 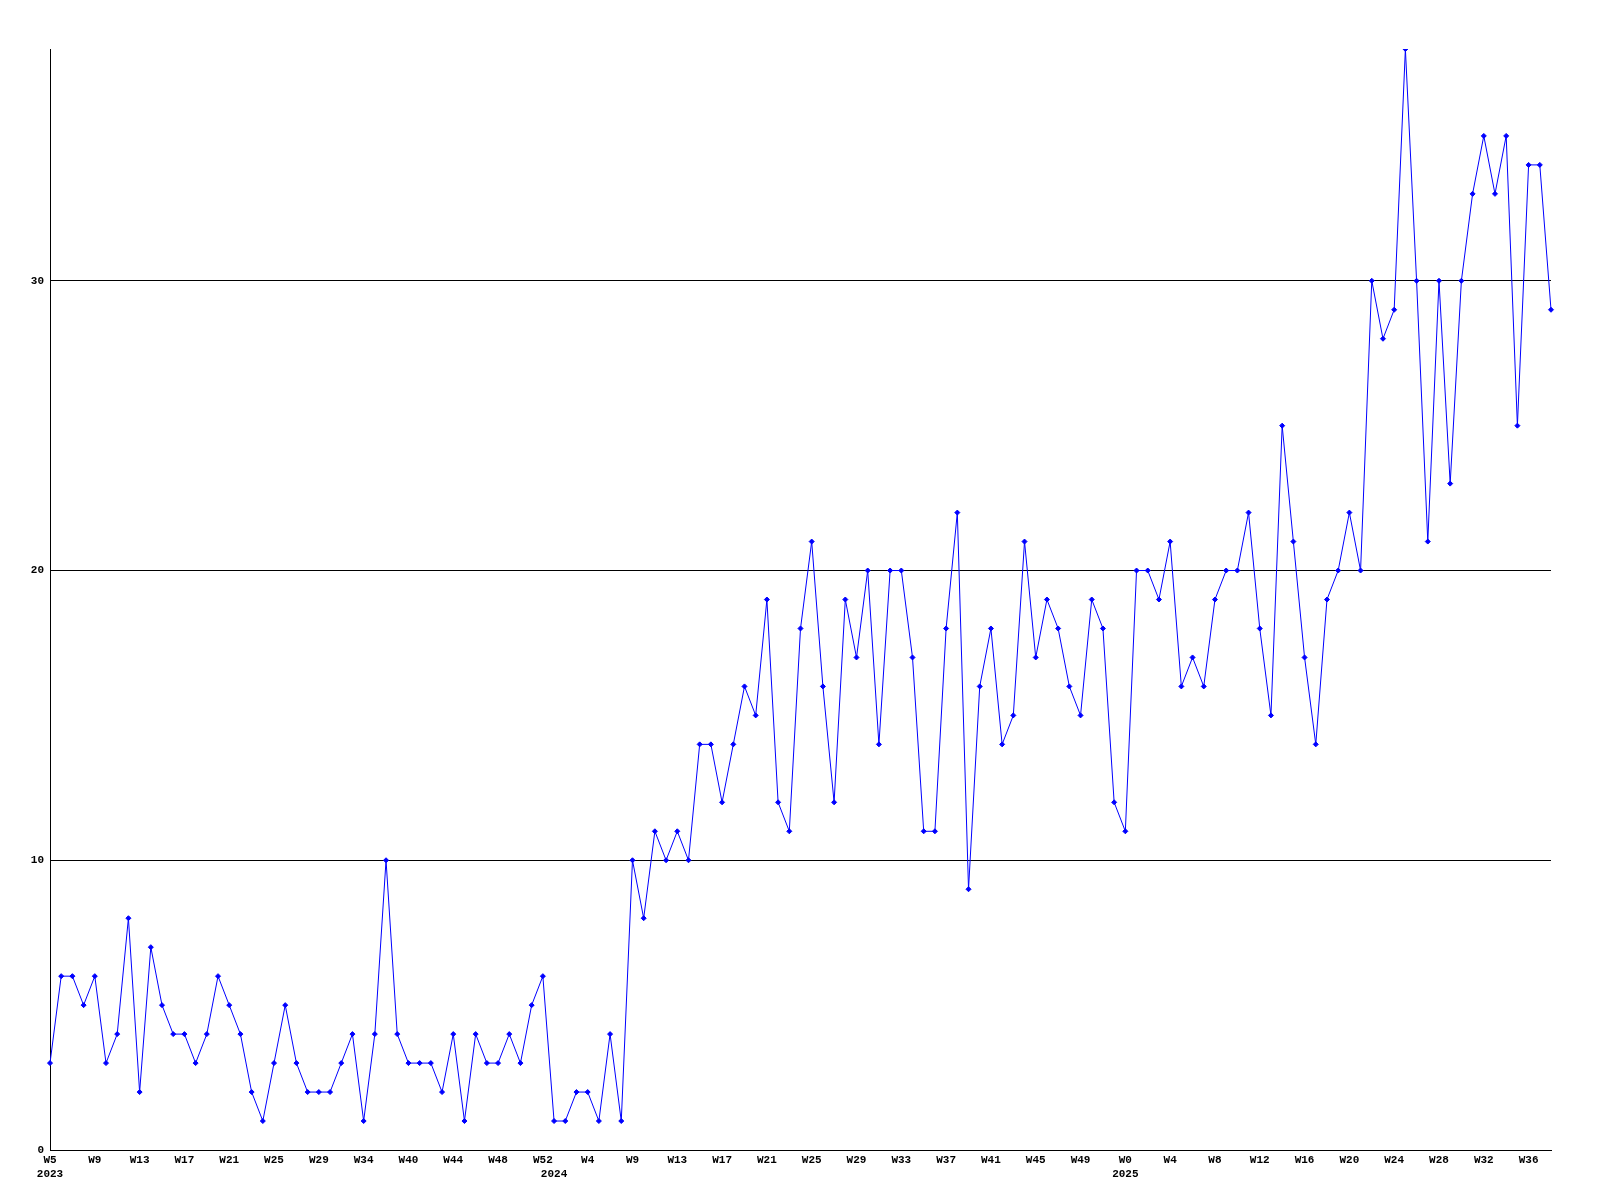 What do you see at coordinates (1483, 1160) in the screenshot?
I see `x-tick-label: W32` at bounding box center [1483, 1160].